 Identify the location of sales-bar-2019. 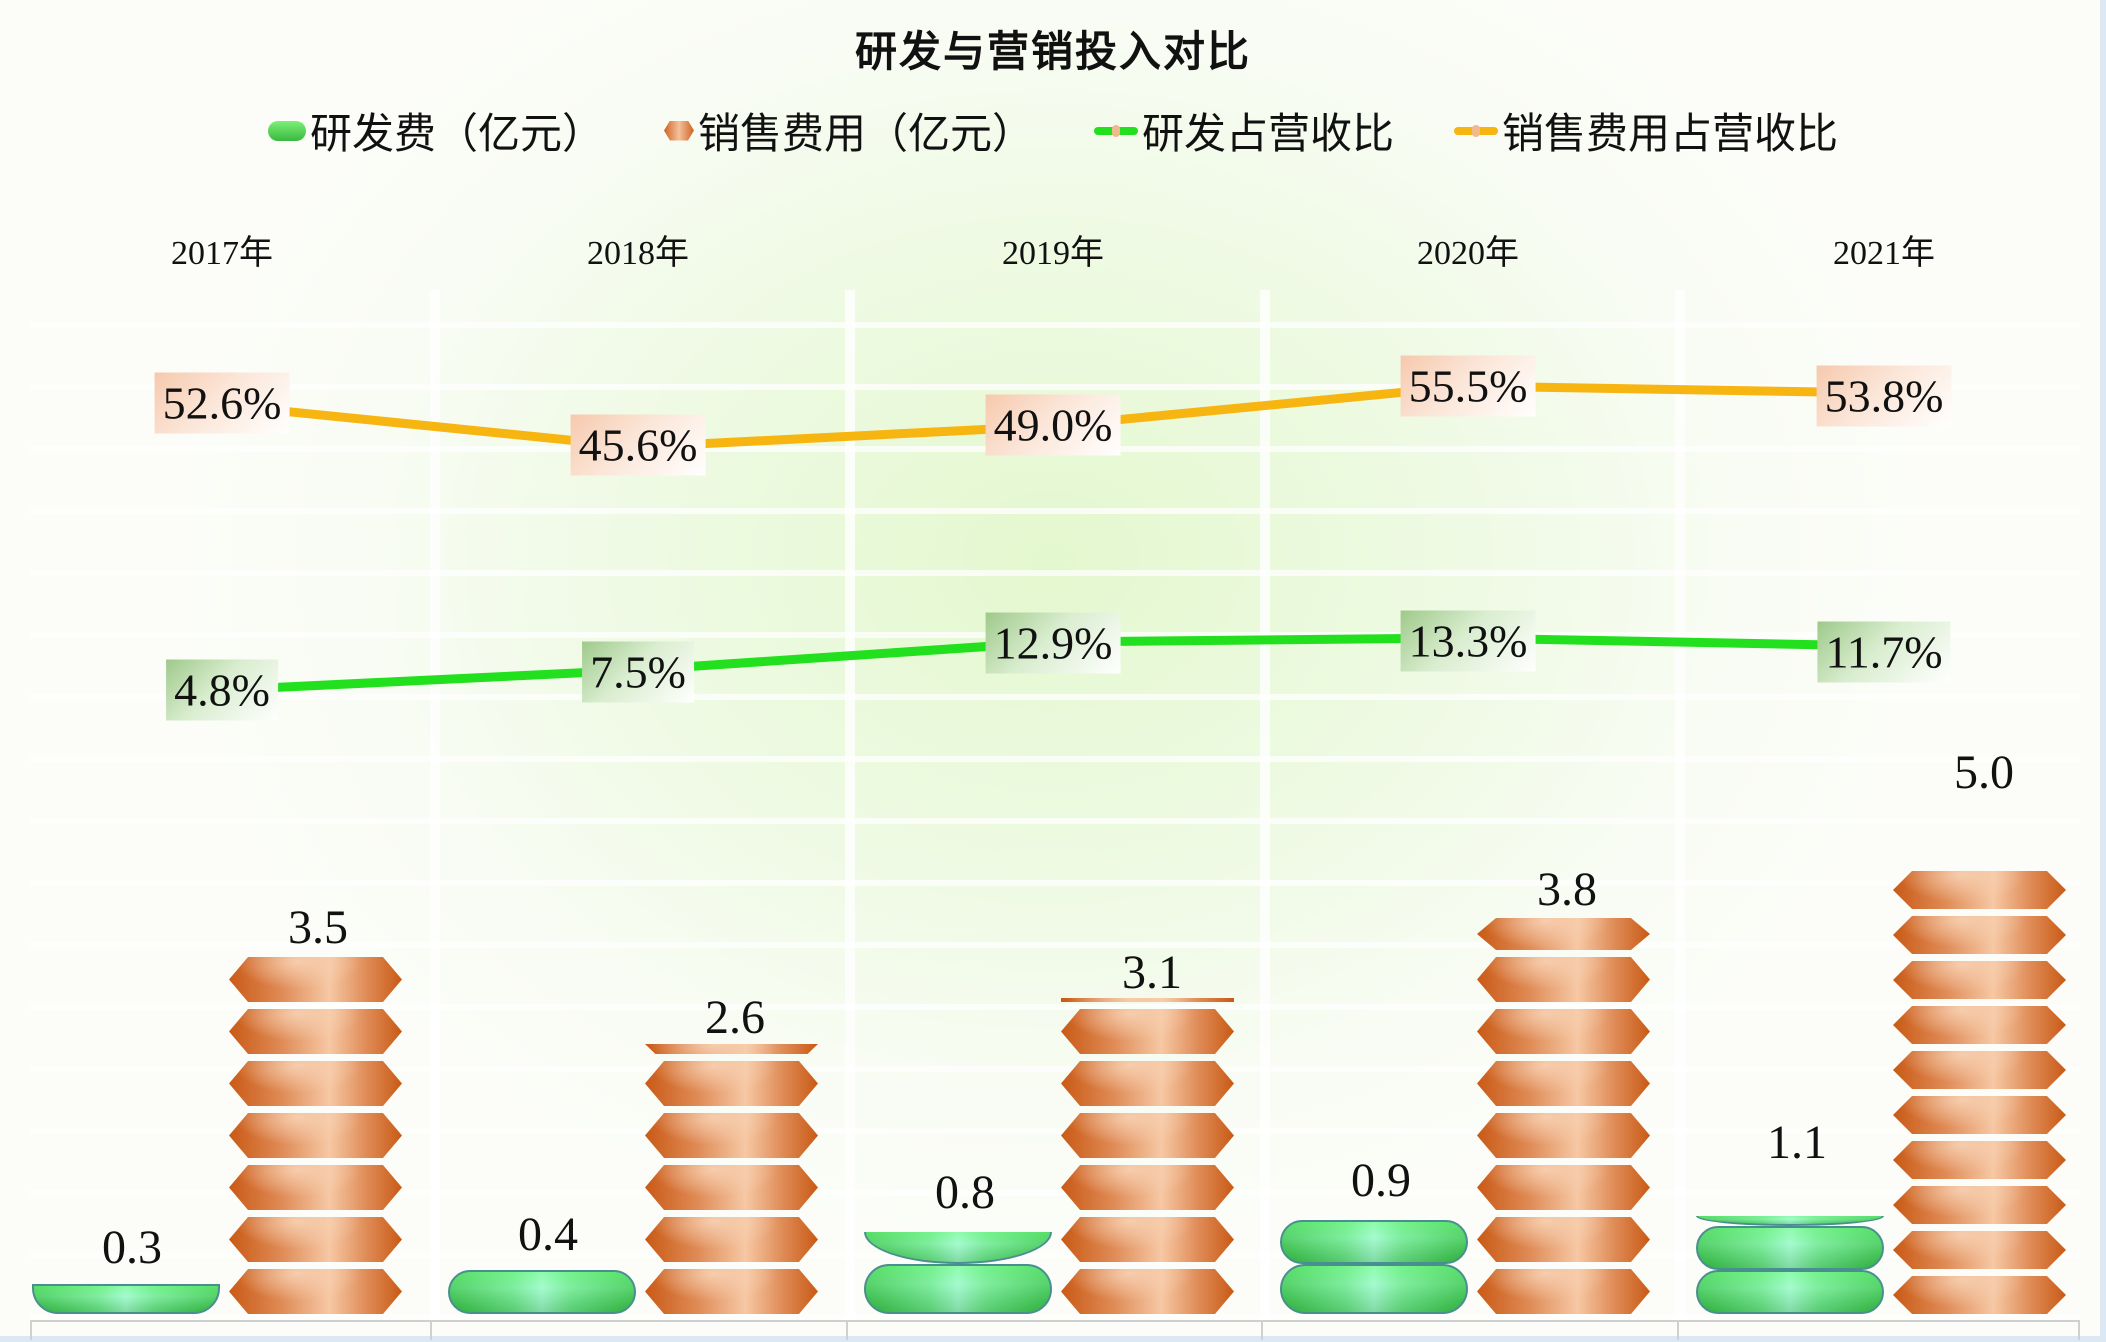
(1147, 1156).